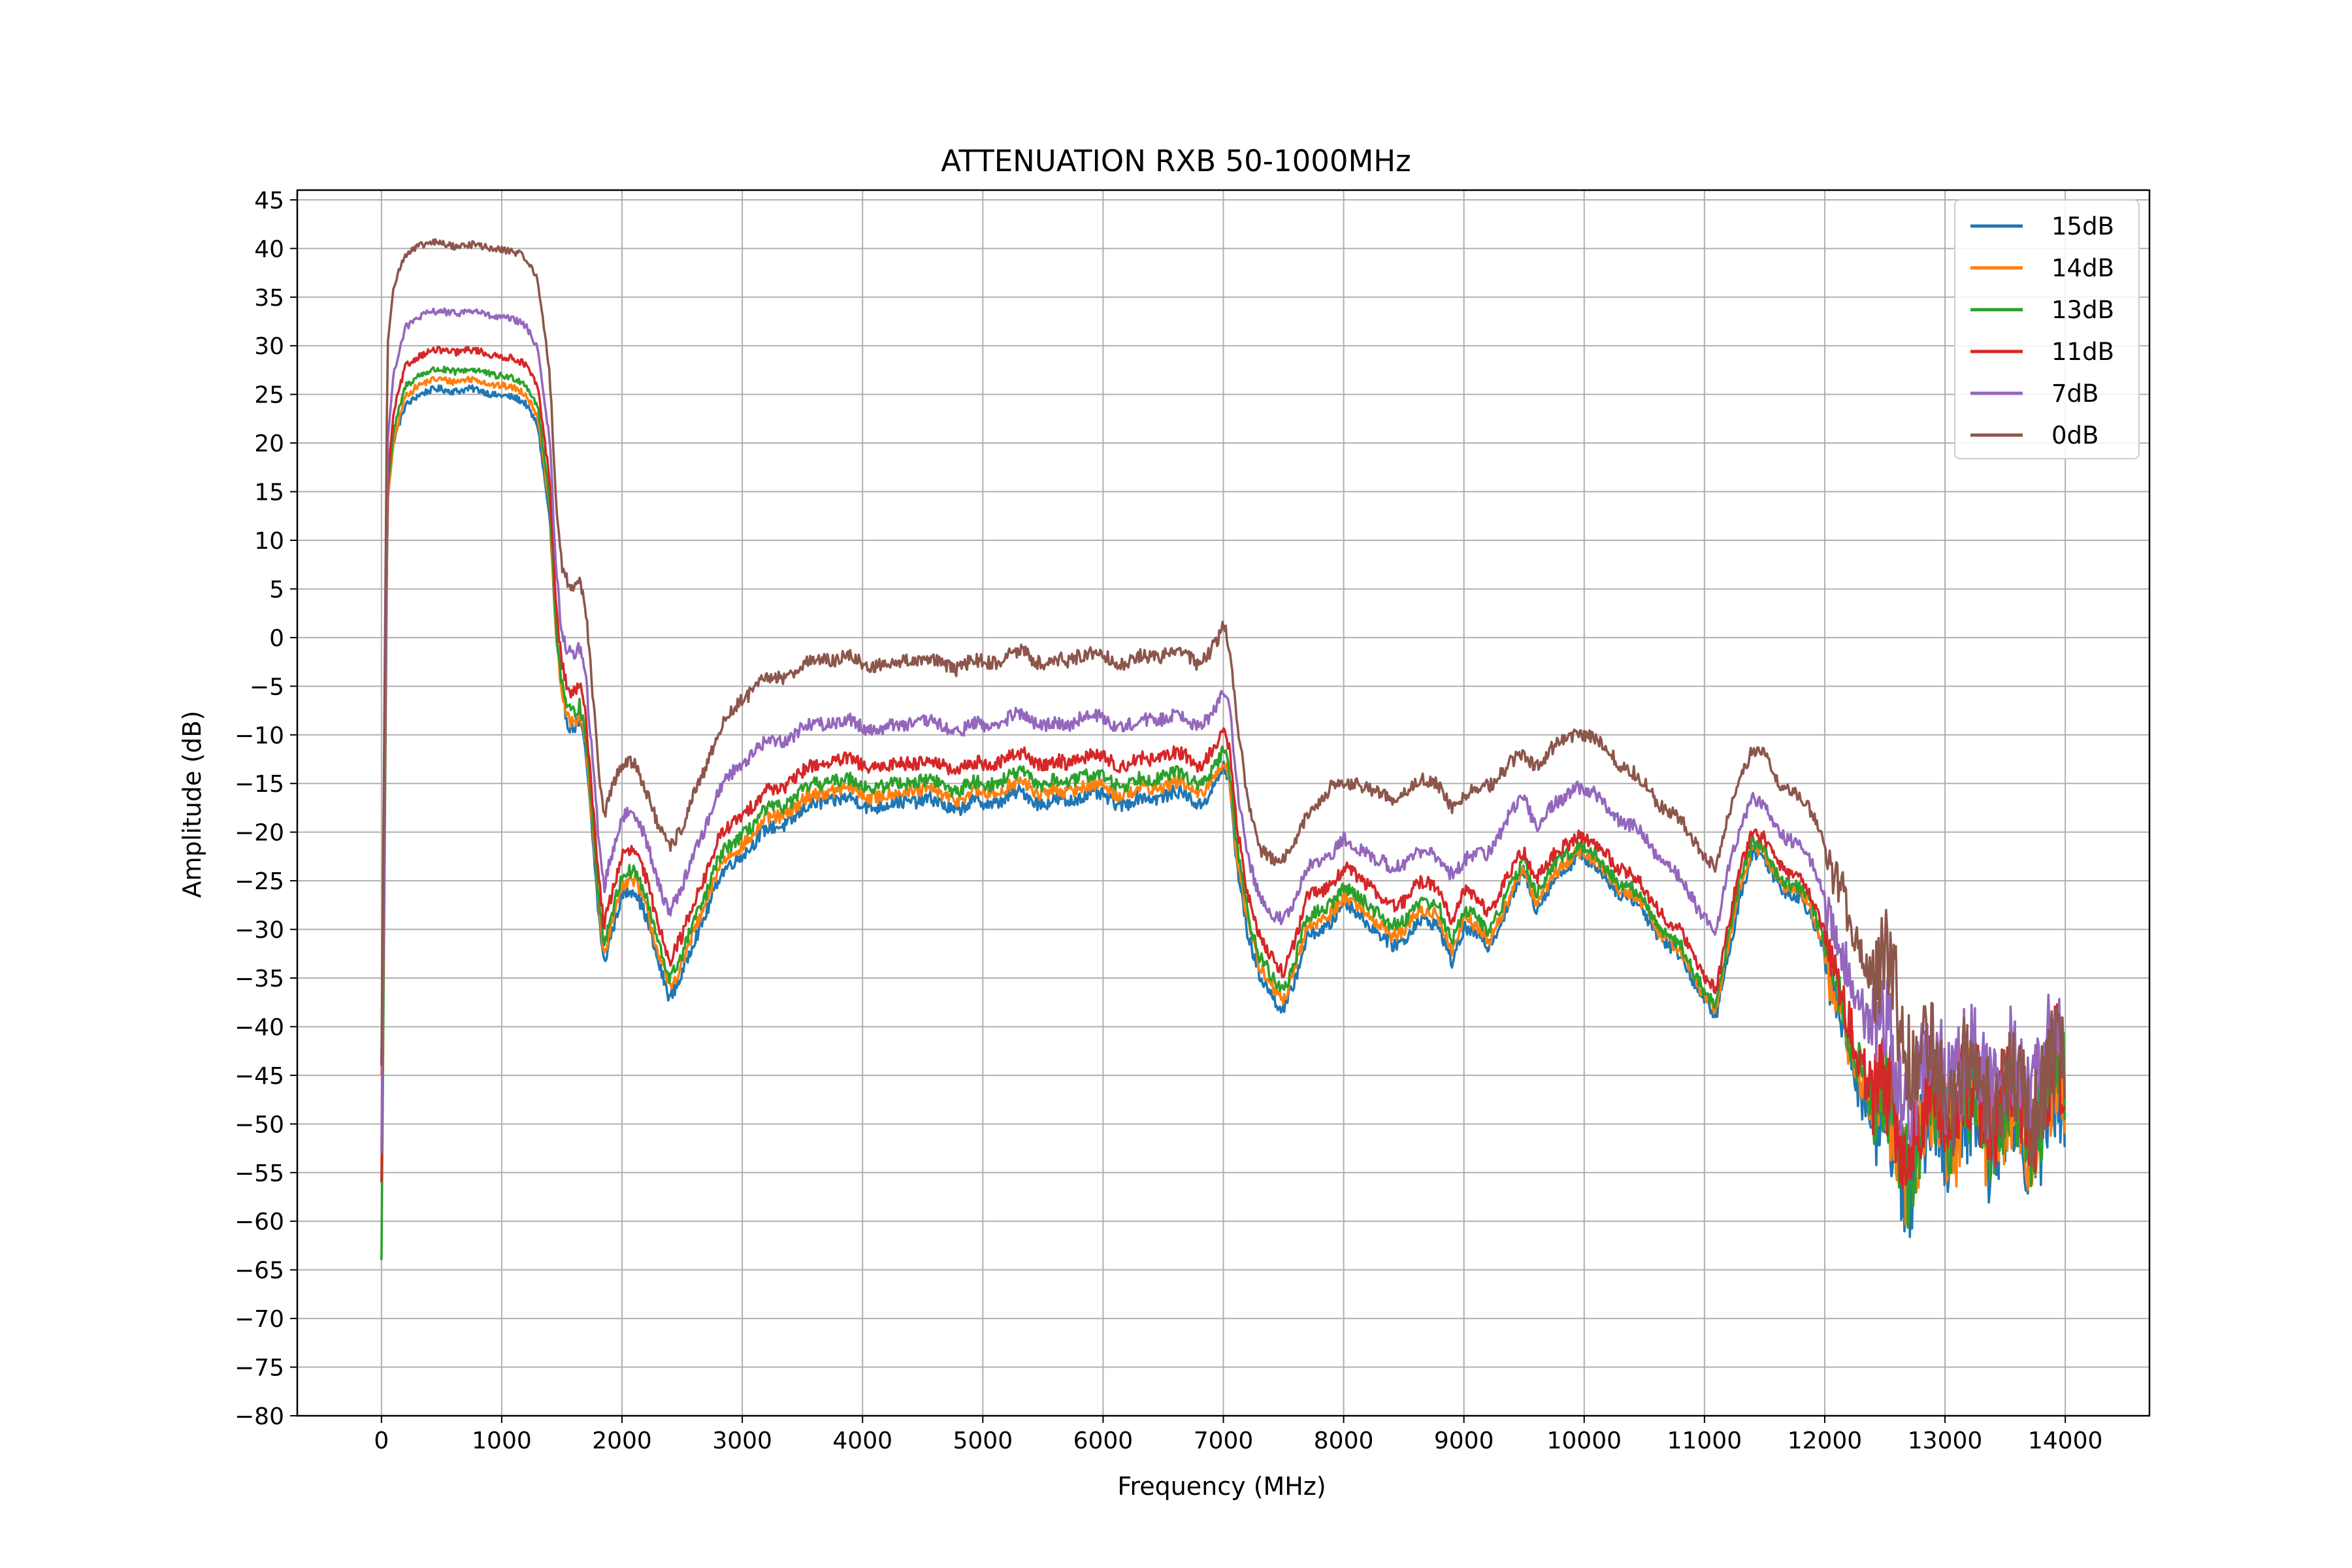  I want to click on y-tick-label: −40, so click(259, 1027).